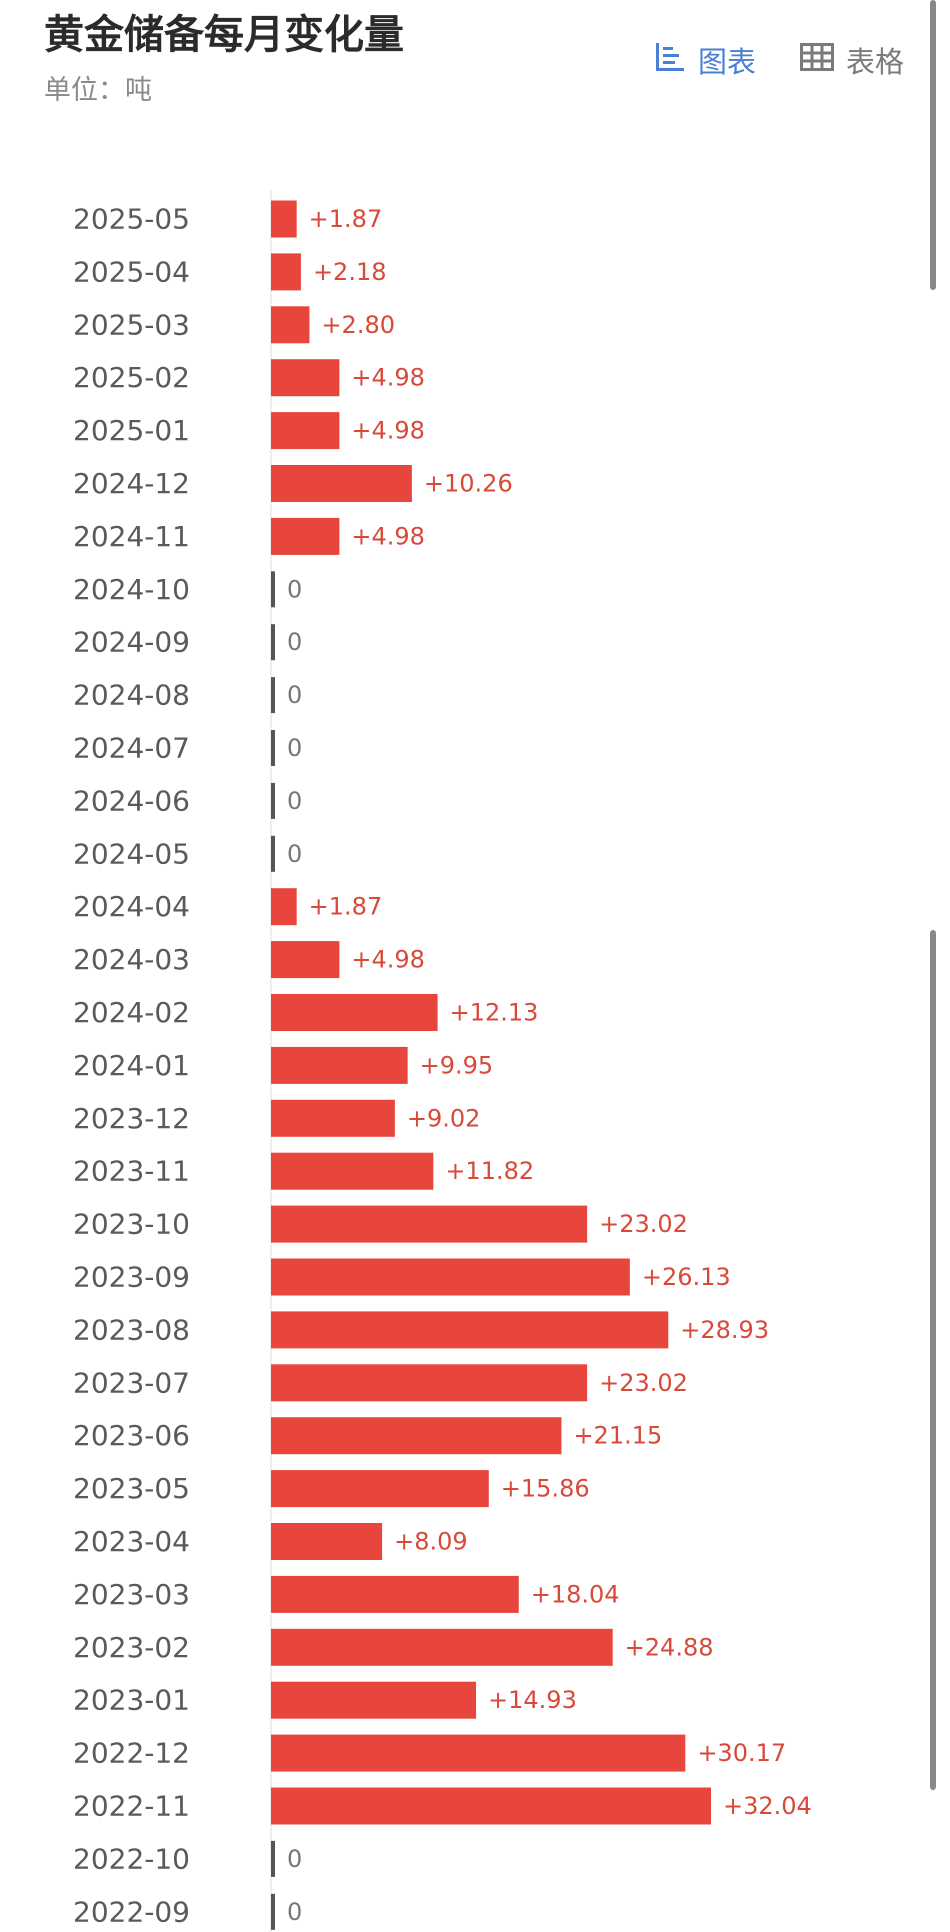  What do you see at coordinates (131, 1647) in the screenshot?
I see `category-label: 2023-02` at bounding box center [131, 1647].